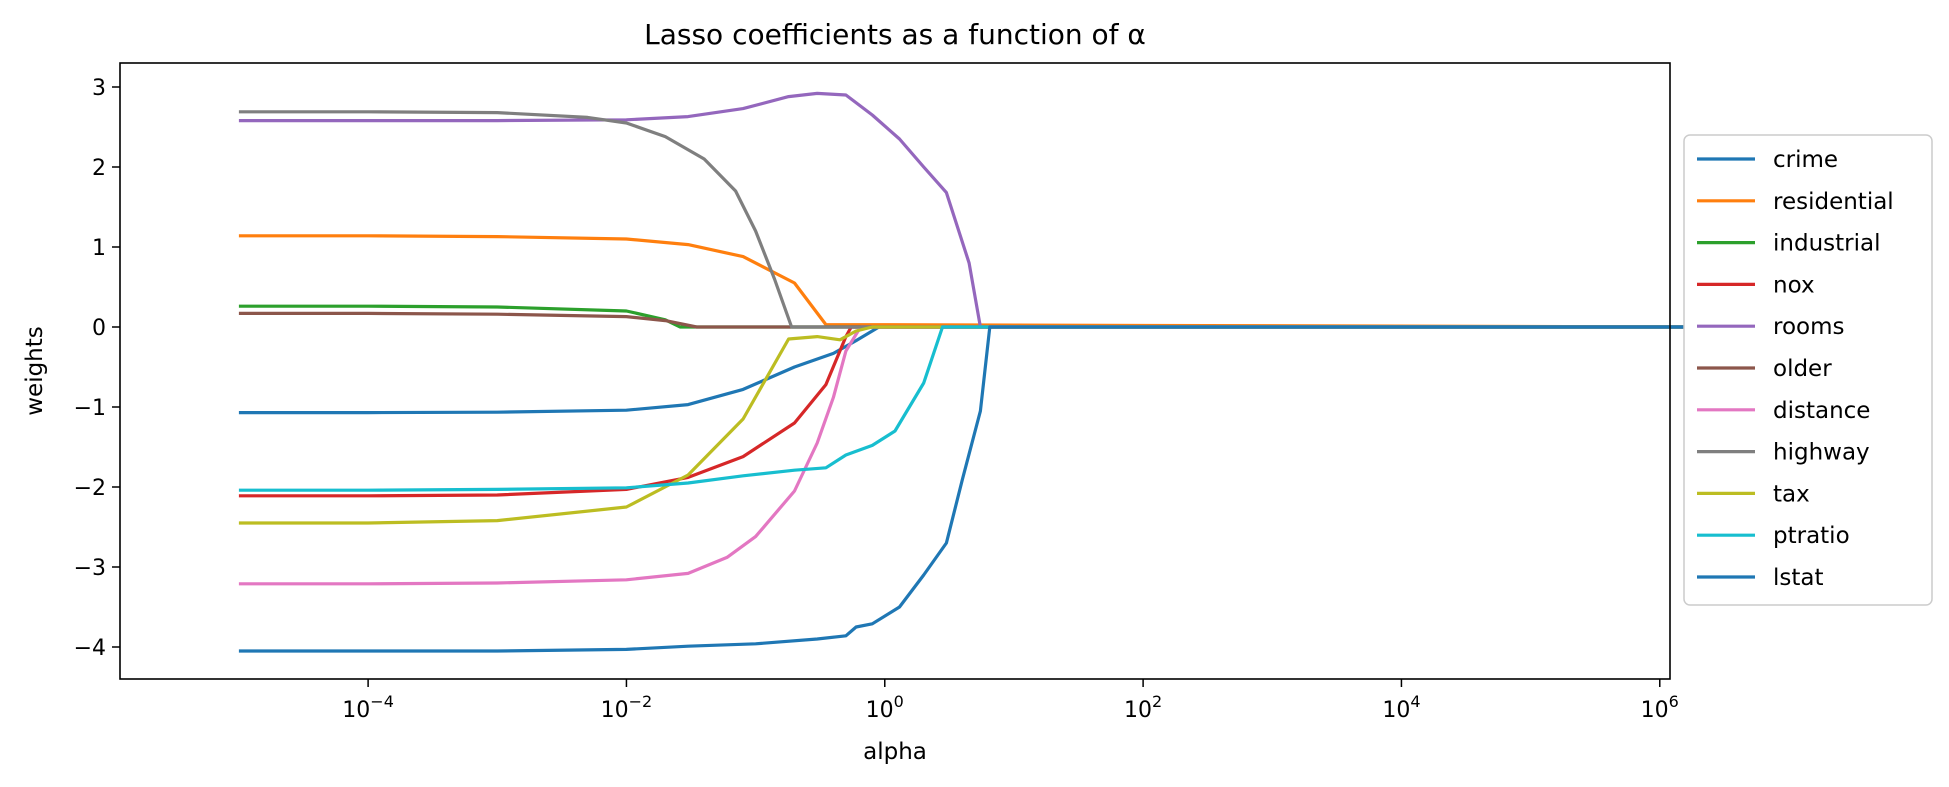 This screenshot has width=1949, height=787. What do you see at coordinates (895, 752) in the screenshot?
I see `x-axis-label: alpha` at bounding box center [895, 752].